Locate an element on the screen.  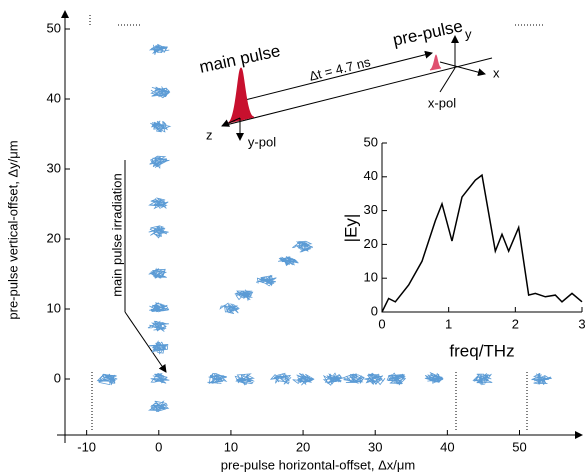
annotation: y is located at coordinates (468, 33).